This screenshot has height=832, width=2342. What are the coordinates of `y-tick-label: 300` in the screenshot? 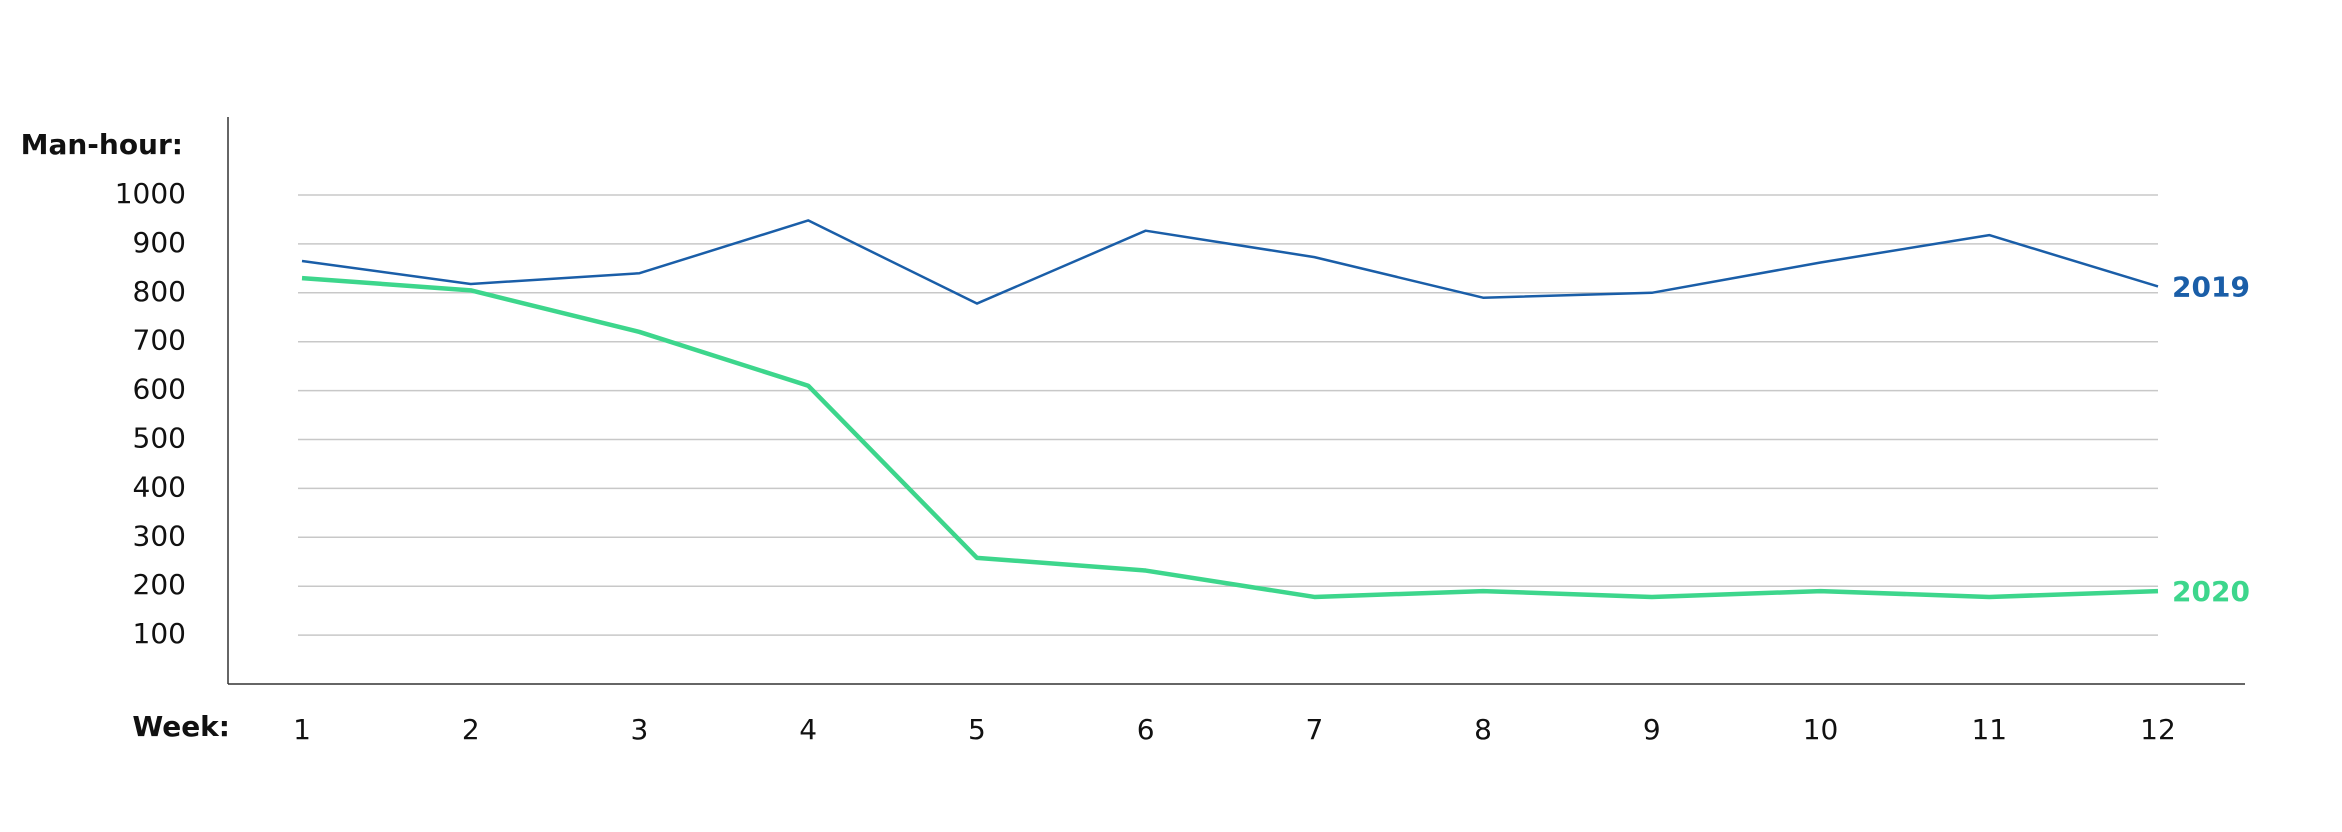 It's located at (159, 535).